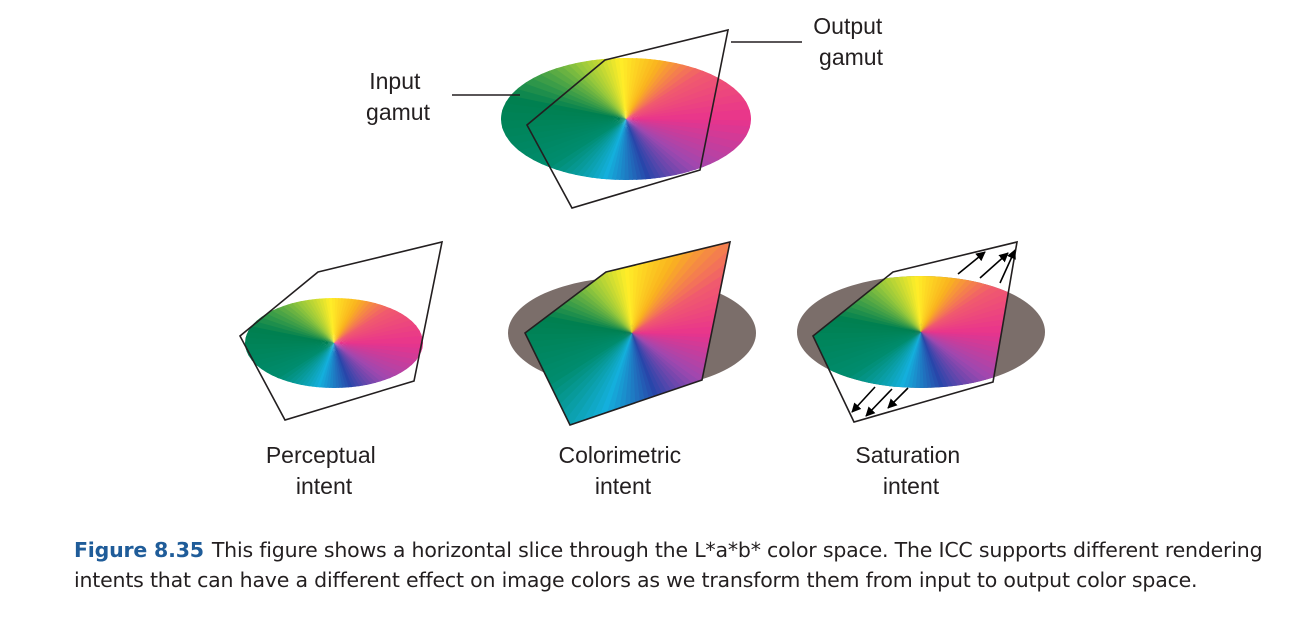 The height and width of the screenshot is (644, 1312). Describe the element at coordinates (622, 470) in the screenshot. I see `colorimetric-intent-label: Colorimetric intent` at that location.